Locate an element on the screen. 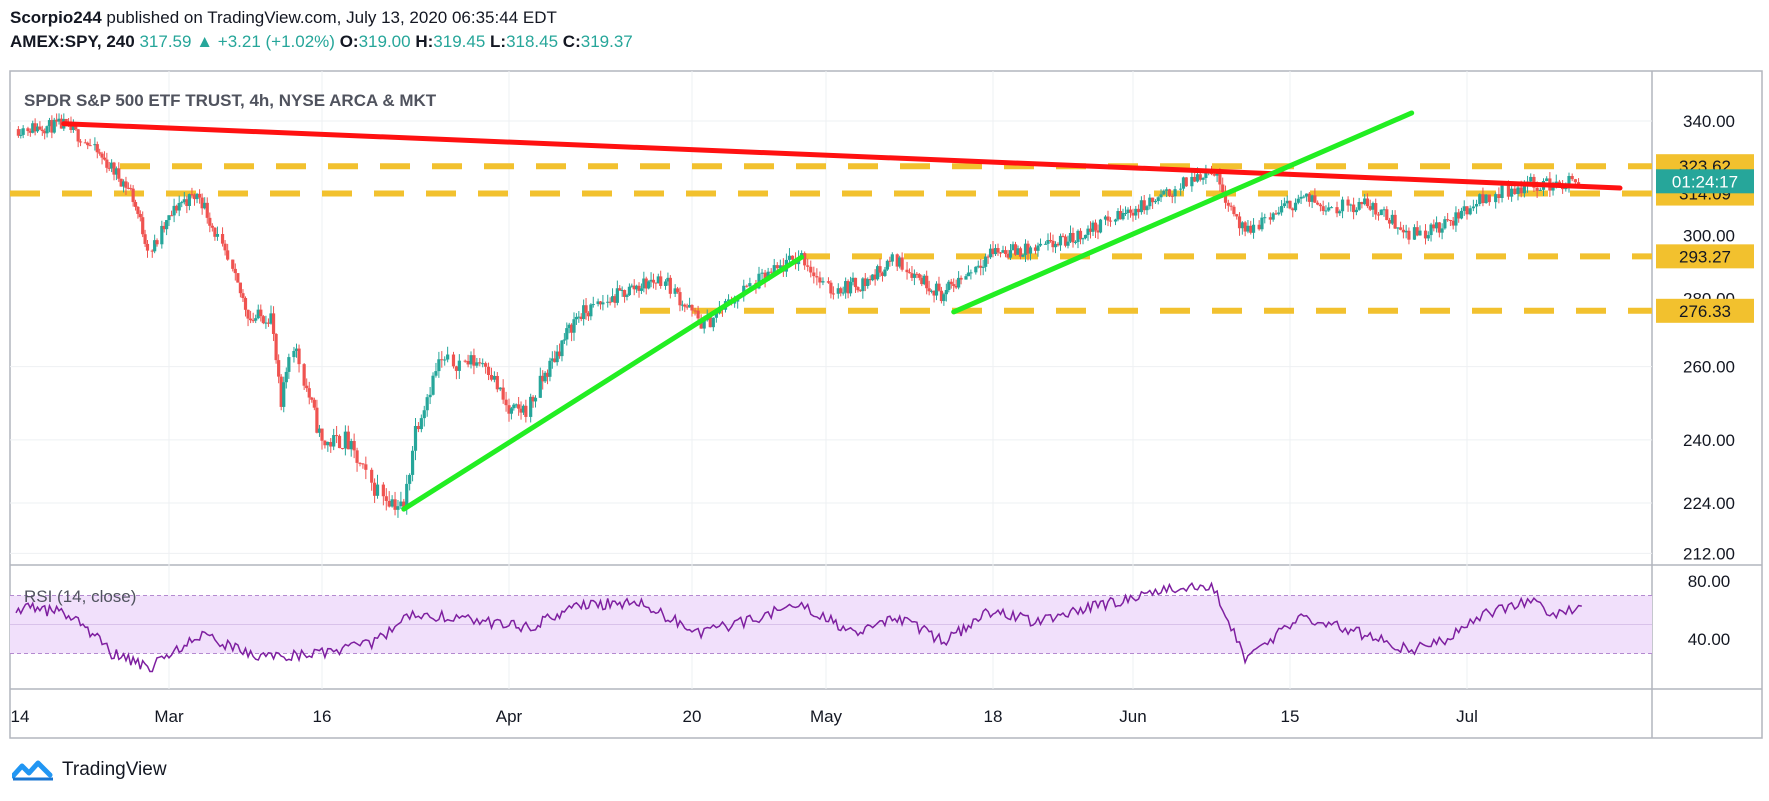 The height and width of the screenshot is (801, 1769). tradingview-logo-icon is located at coordinates (32, 770).